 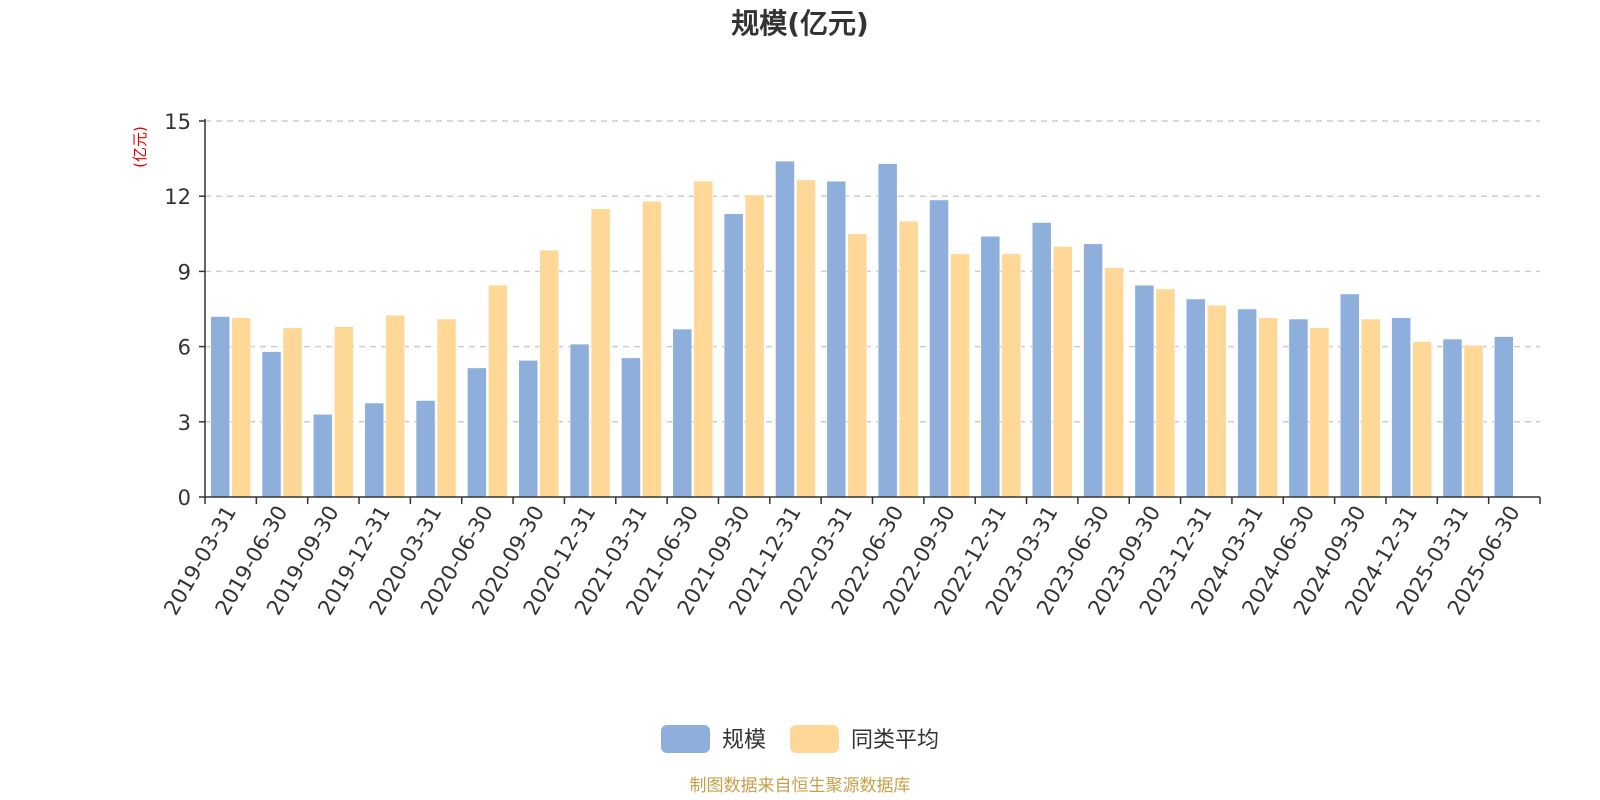 What do you see at coordinates (744, 740) in the screenshot?
I see `legend-label-scale: 规模` at bounding box center [744, 740].